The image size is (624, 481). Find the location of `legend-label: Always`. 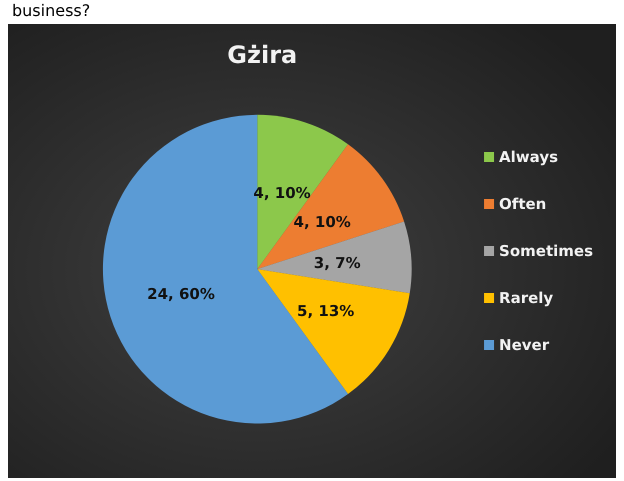

legend-label: Always is located at coordinates (528, 157).